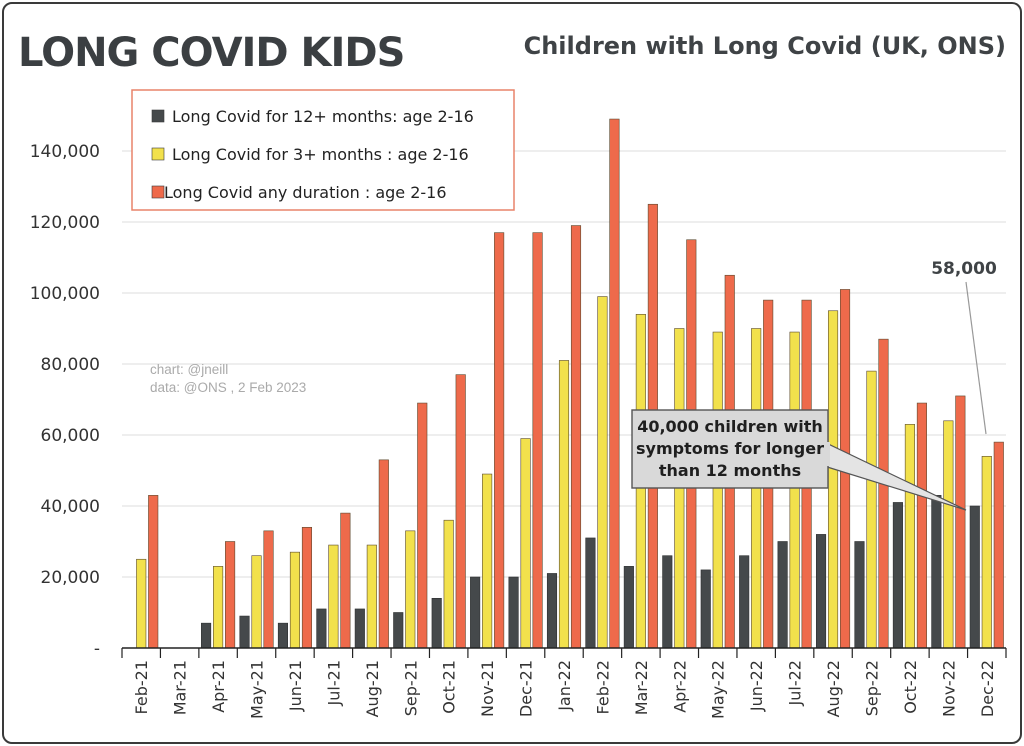  I want to click on bar-aug-21-s1, so click(371, 596).